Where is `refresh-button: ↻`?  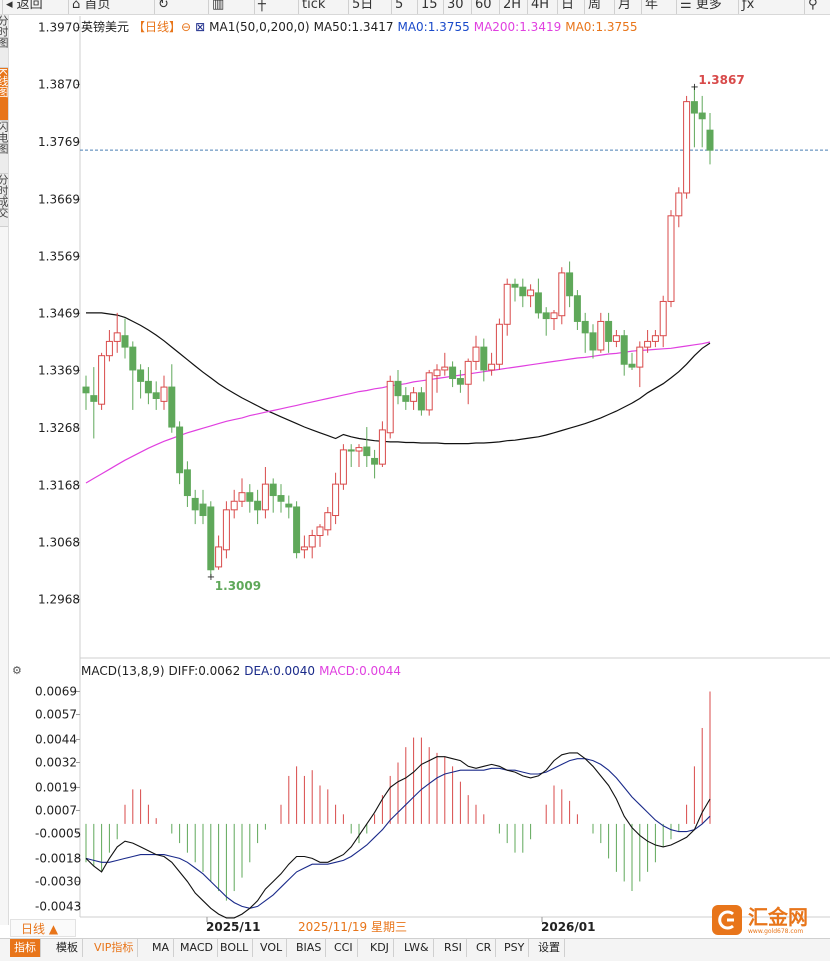
refresh-button: ↻ is located at coordinates (163, 6).